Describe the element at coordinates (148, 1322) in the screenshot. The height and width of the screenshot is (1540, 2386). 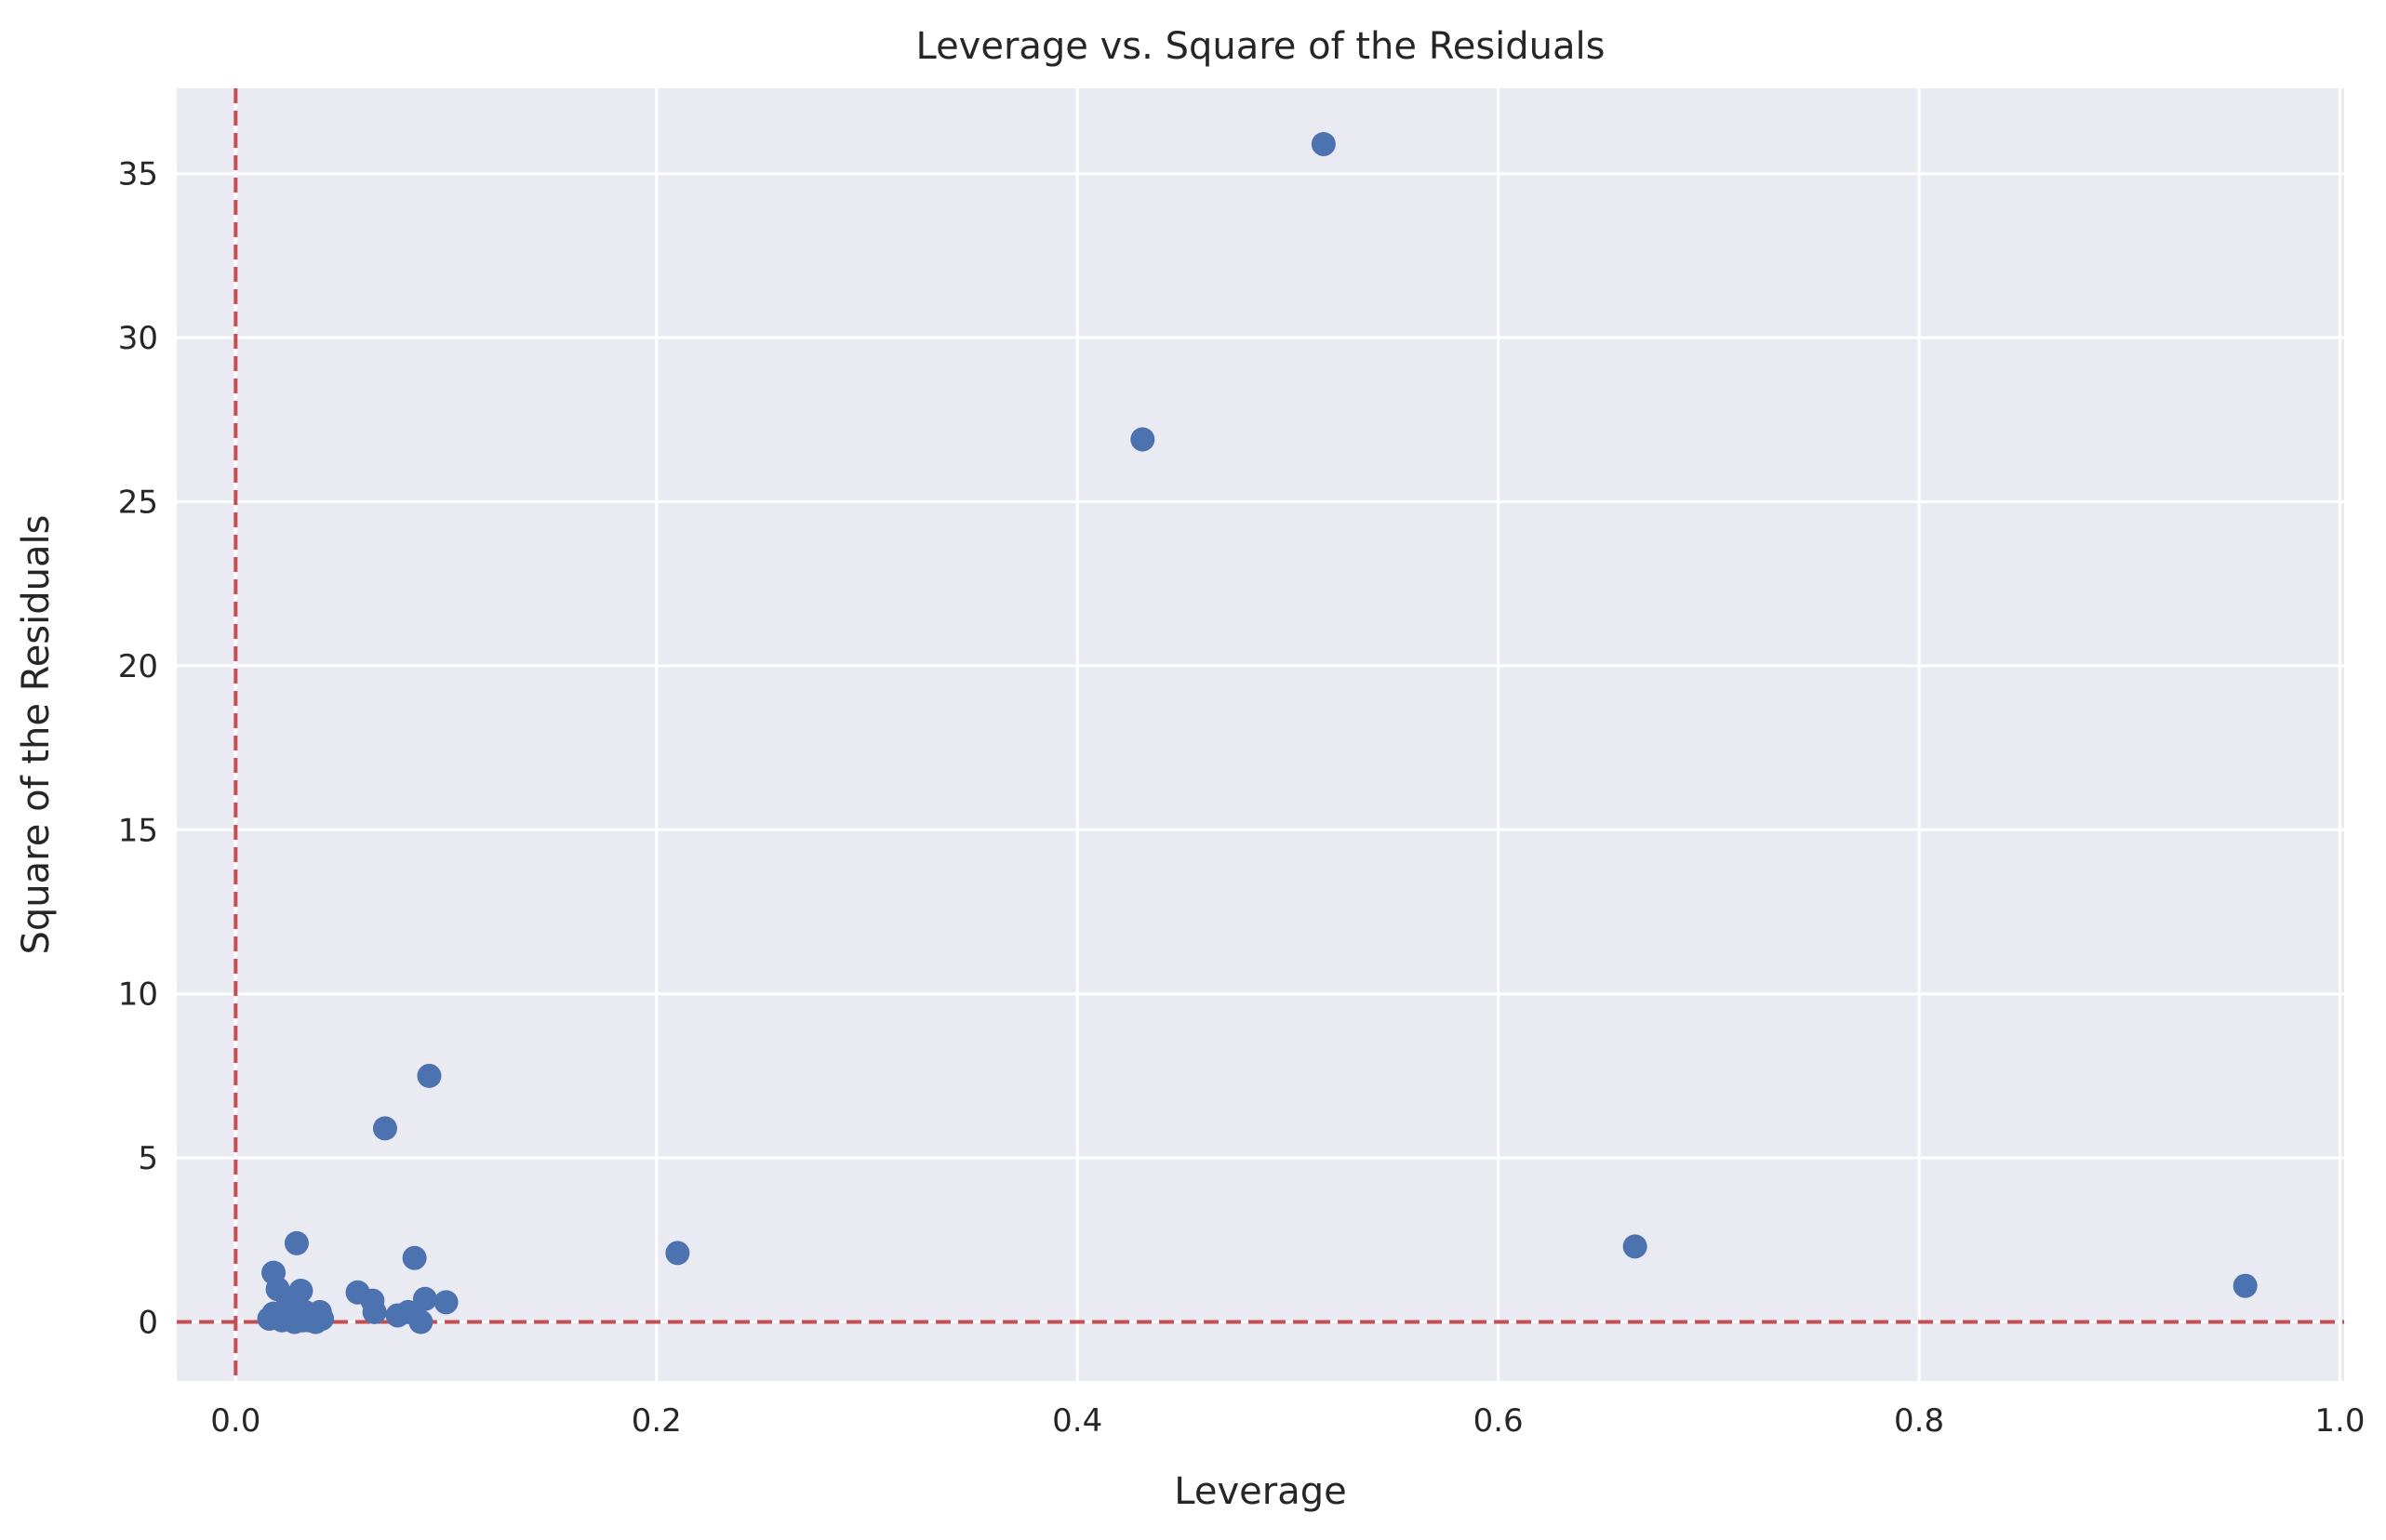
I see `y-tick-label: 0` at that location.